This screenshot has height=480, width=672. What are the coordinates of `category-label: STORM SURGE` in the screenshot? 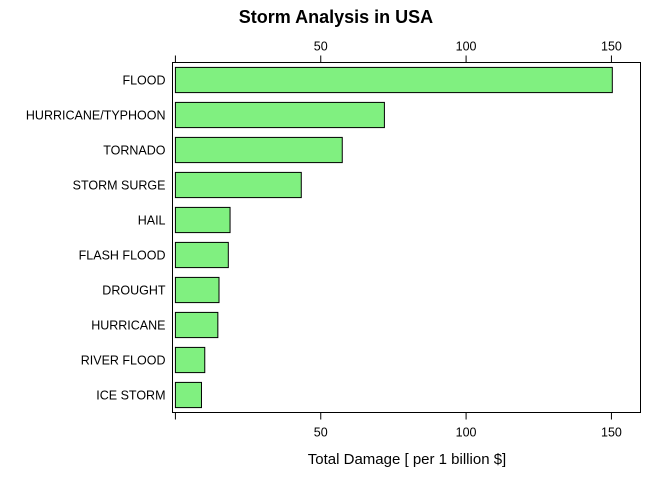 It's located at (119, 186).